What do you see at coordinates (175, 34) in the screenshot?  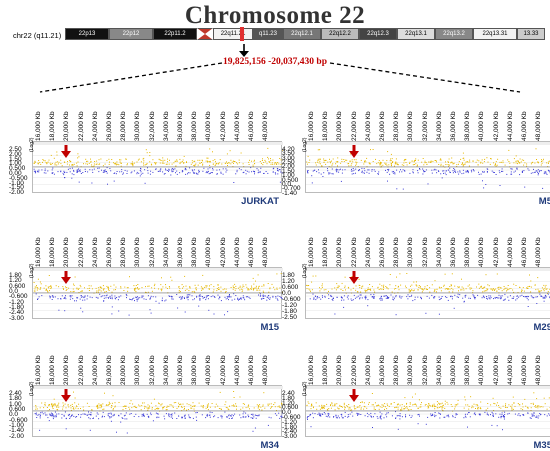 I see `band-2: 22p11.2` at bounding box center [175, 34].